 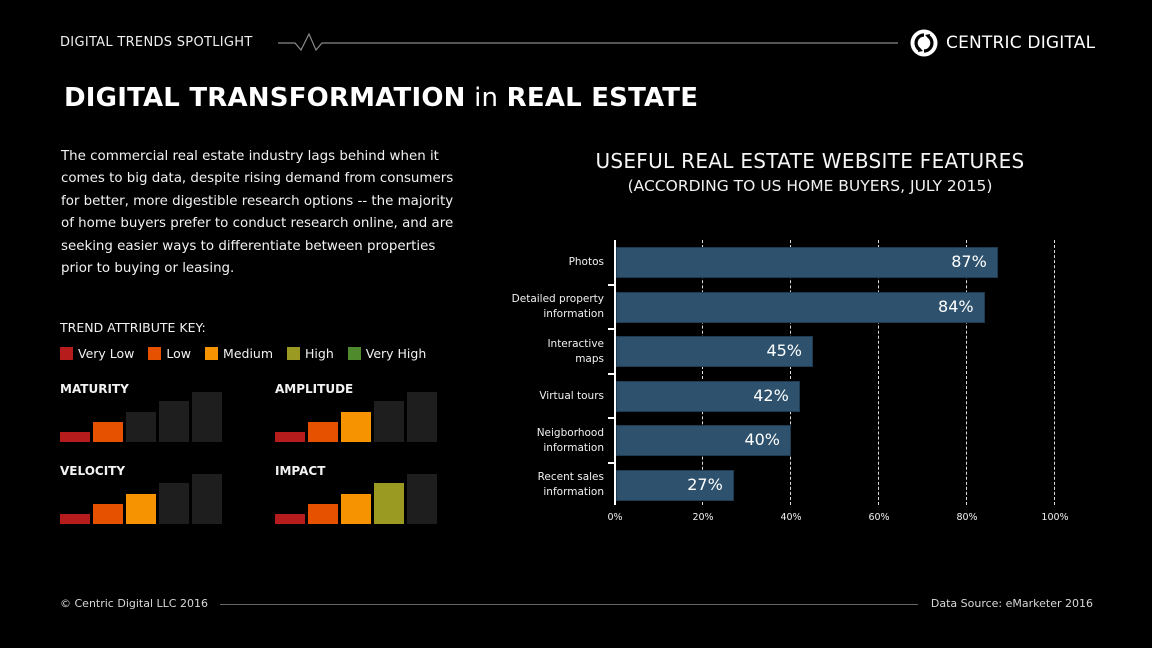 I want to click on centric-logo-icon, so click(x=924, y=43).